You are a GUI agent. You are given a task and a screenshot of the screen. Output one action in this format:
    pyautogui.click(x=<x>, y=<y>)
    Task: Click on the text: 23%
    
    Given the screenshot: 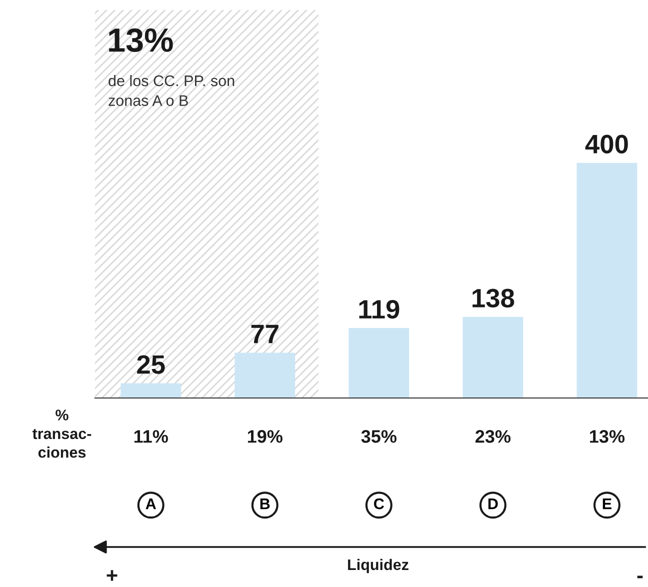 What is the action you would take?
    pyautogui.click(x=493, y=436)
    